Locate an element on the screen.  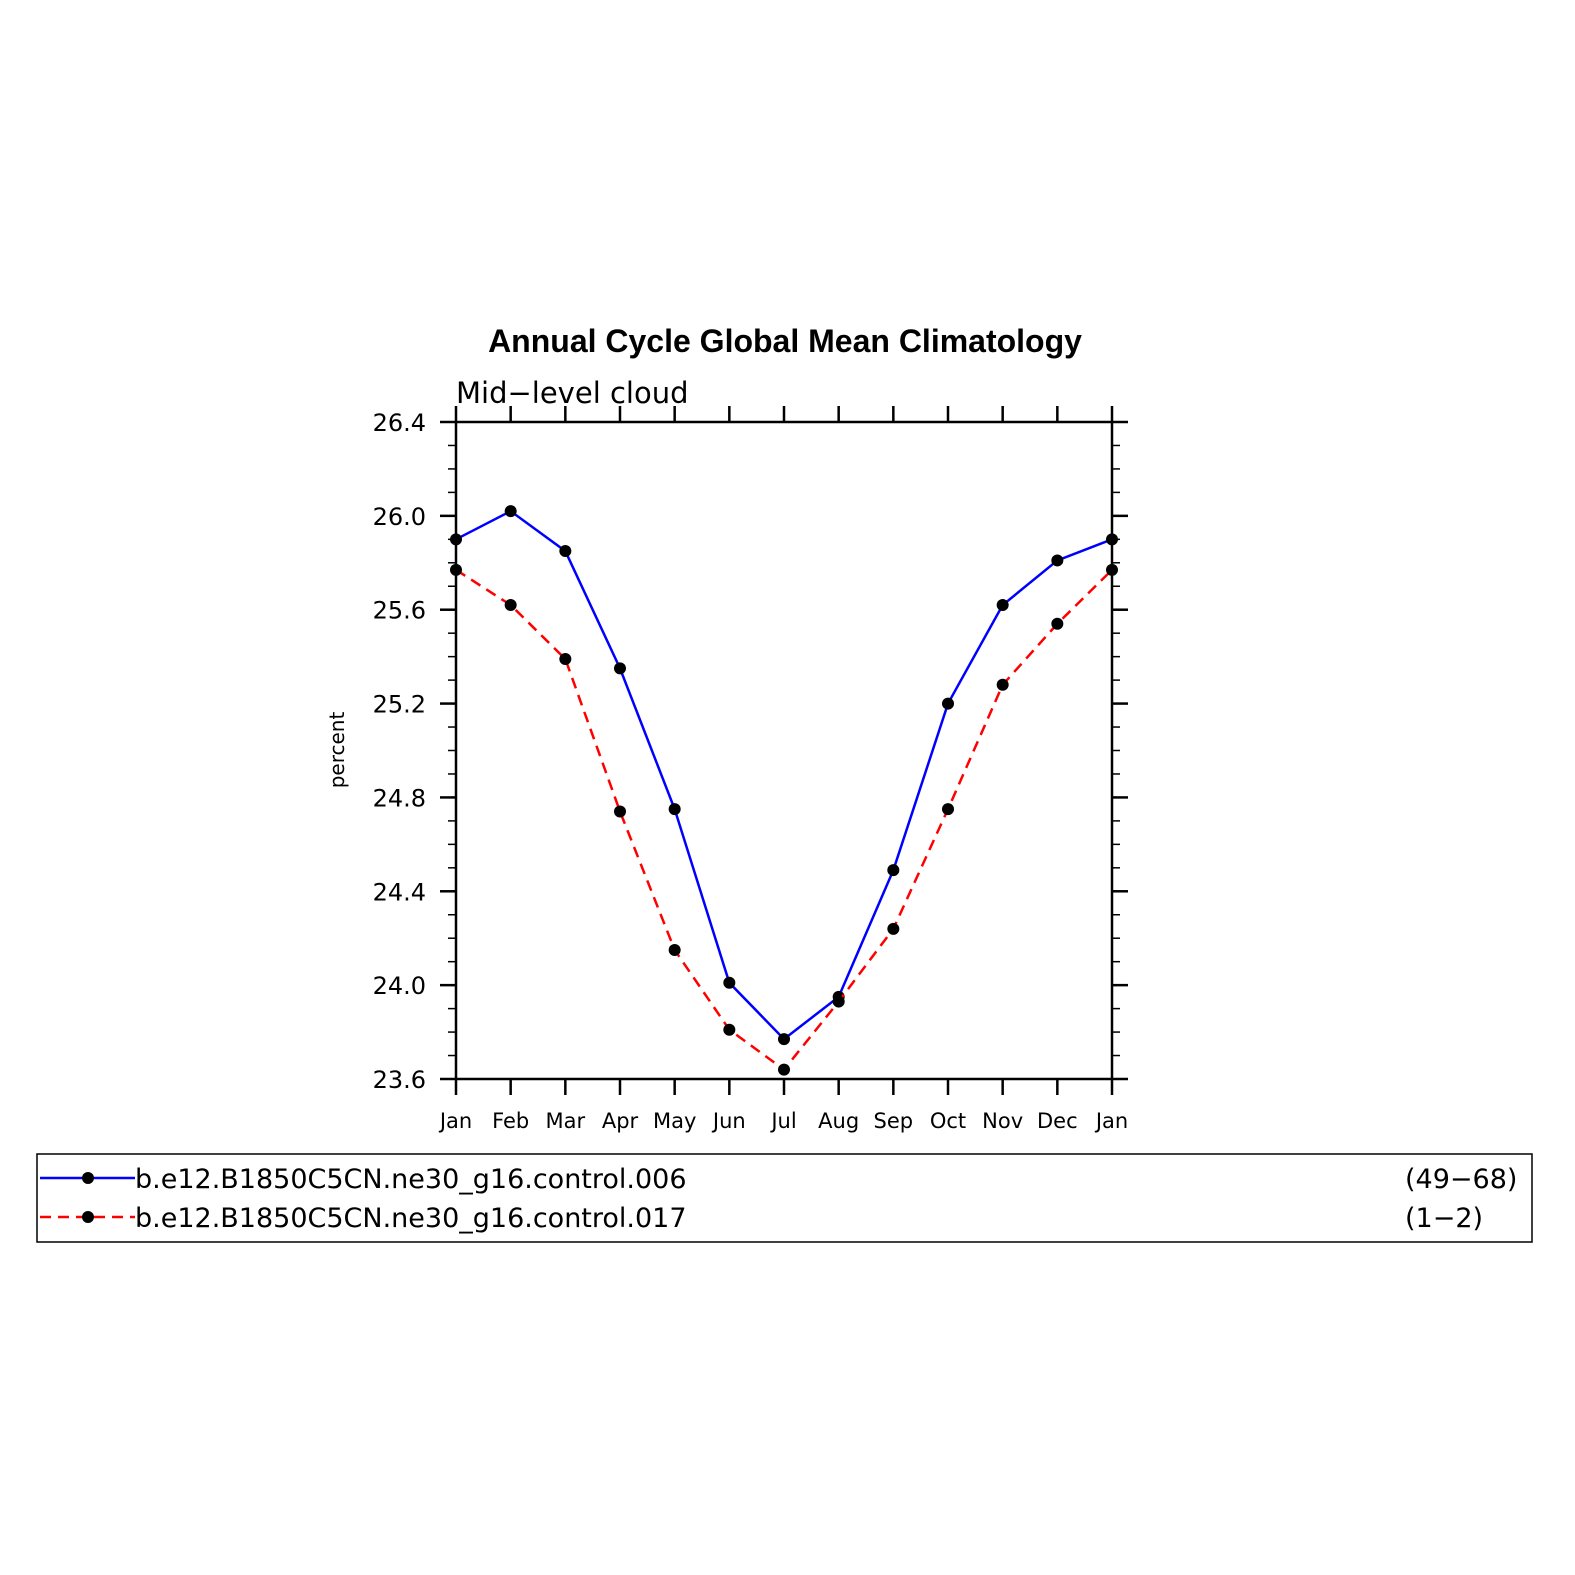
legend-years-1: (49−68) is located at coordinates (1461, 1179).